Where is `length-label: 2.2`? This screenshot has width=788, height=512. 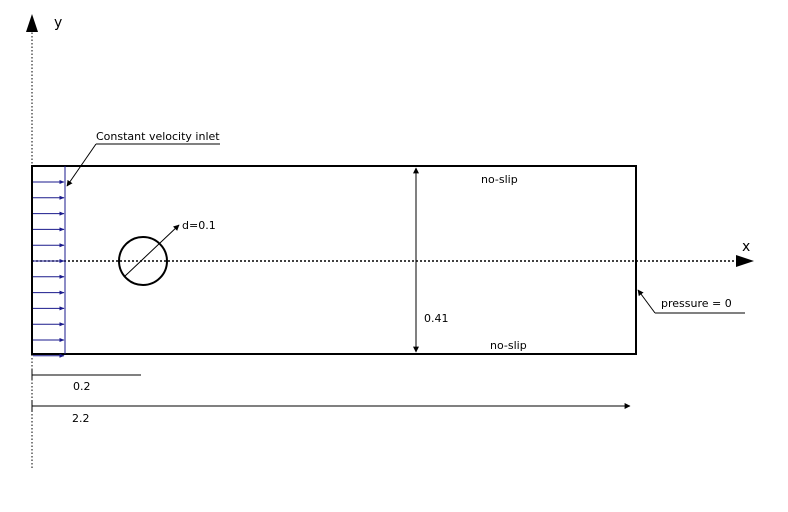
length-label: 2.2 is located at coordinates (81, 418).